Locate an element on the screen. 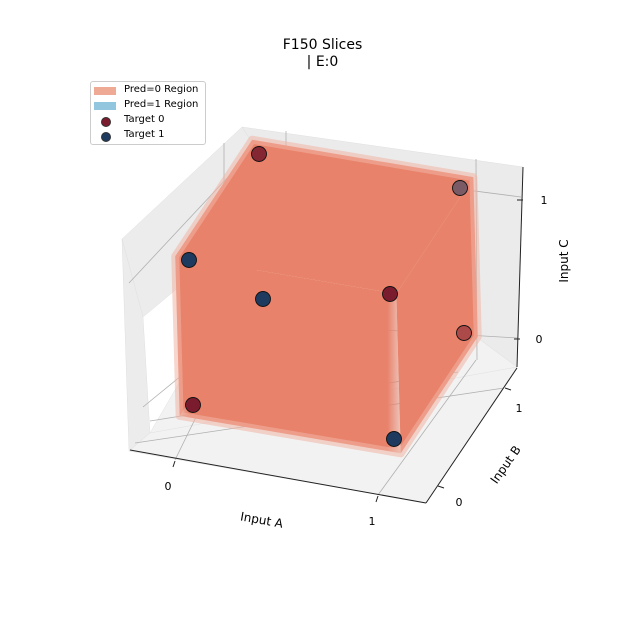  z-axis-label: Input C is located at coordinates (564, 260).